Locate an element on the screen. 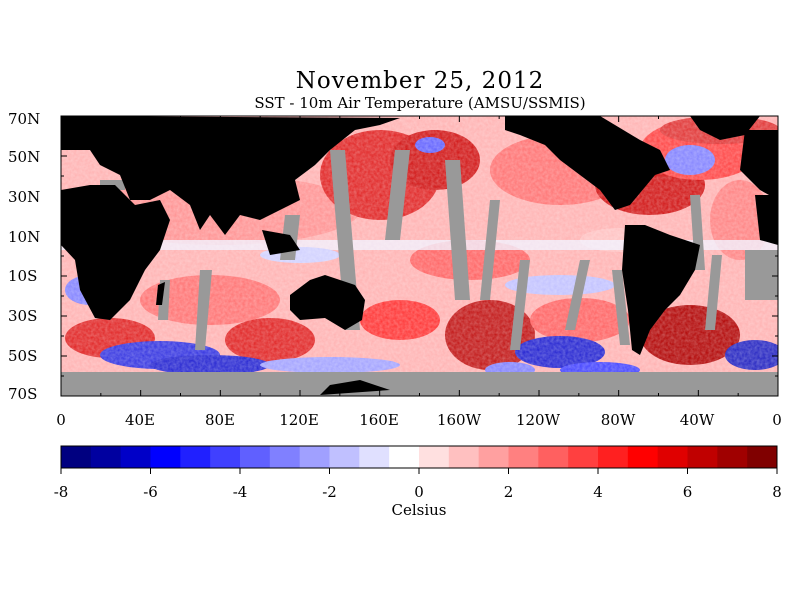  map-title: November 25, 2012 is located at coordinates (420, 81).